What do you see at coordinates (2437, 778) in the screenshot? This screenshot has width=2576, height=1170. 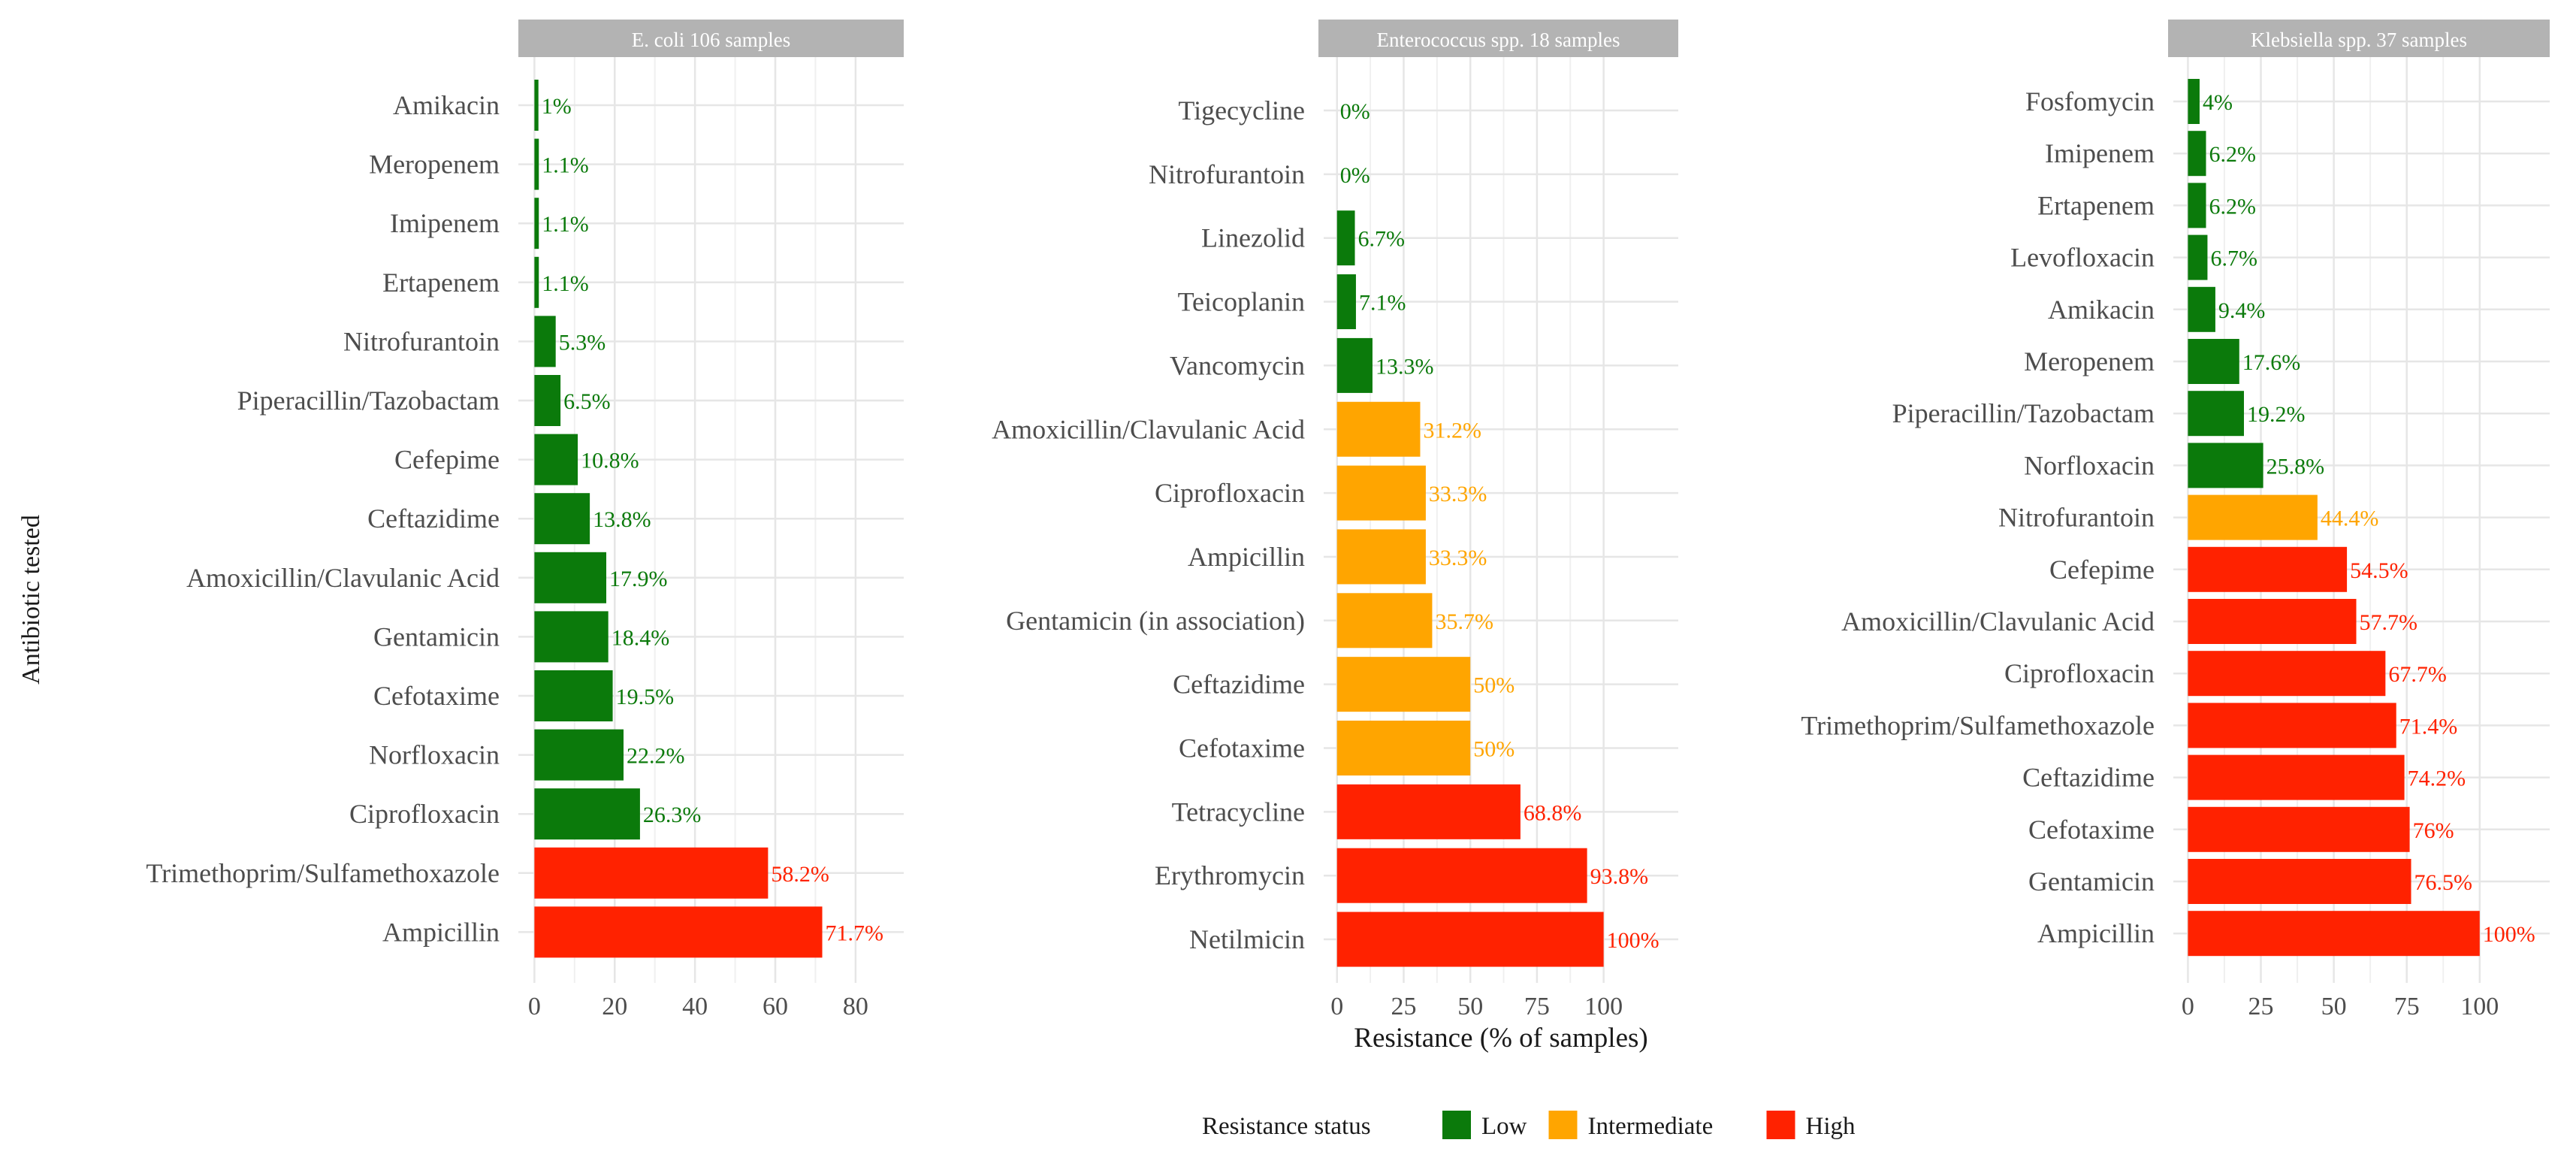 I see `value-label: 74.2%` at bounding box center [2437, 778].